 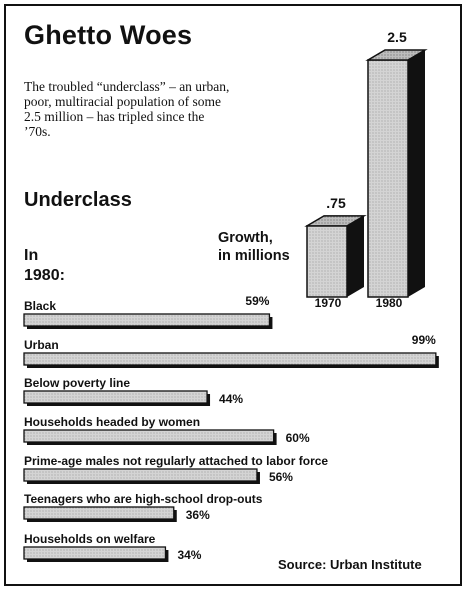 I want to click on section-subtitle: Underclass, so click(x=78, y=200).